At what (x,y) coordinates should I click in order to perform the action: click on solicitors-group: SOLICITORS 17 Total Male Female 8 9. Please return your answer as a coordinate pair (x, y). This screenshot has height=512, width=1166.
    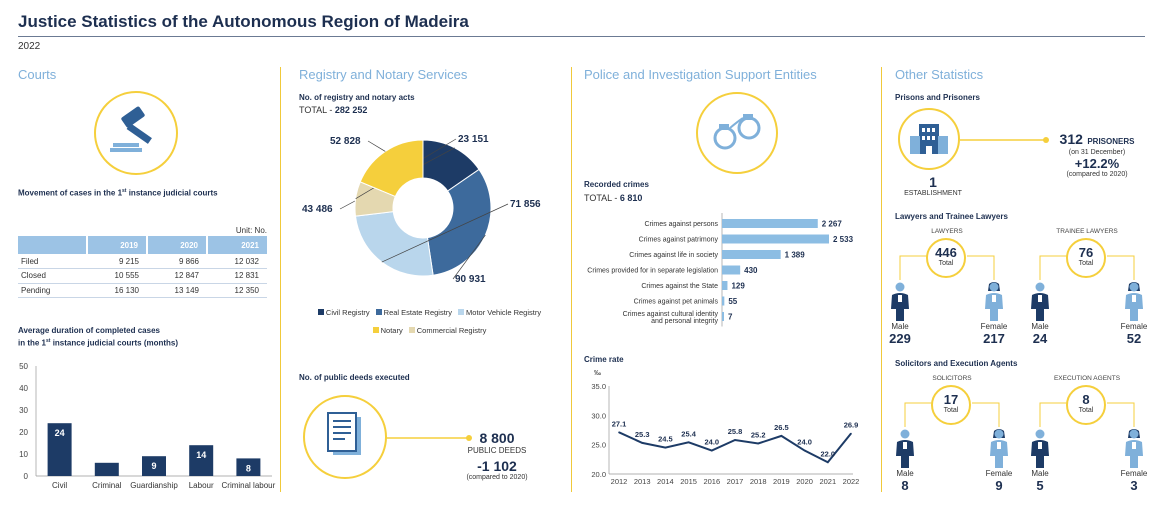
    Looking at the image, I should click on (952, 434).